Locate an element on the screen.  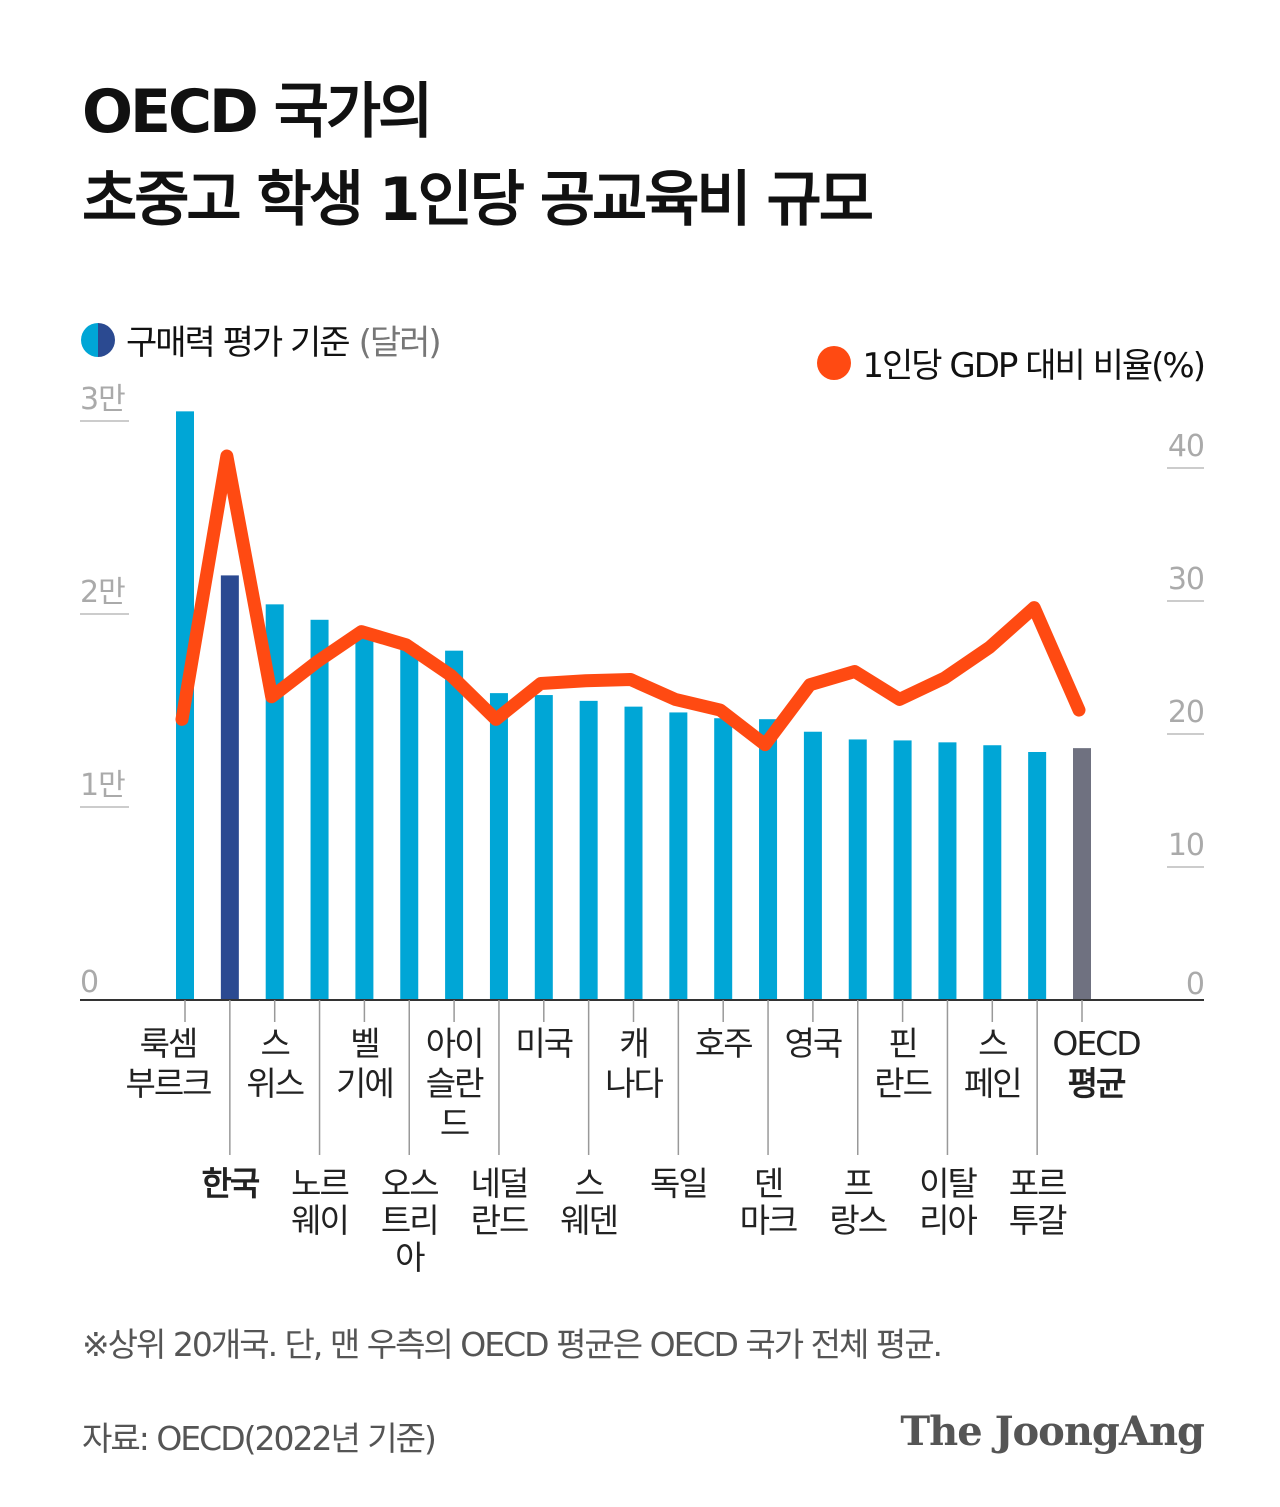
x-label-아이슬란드: 드 is located at coordinates (454, 1123).